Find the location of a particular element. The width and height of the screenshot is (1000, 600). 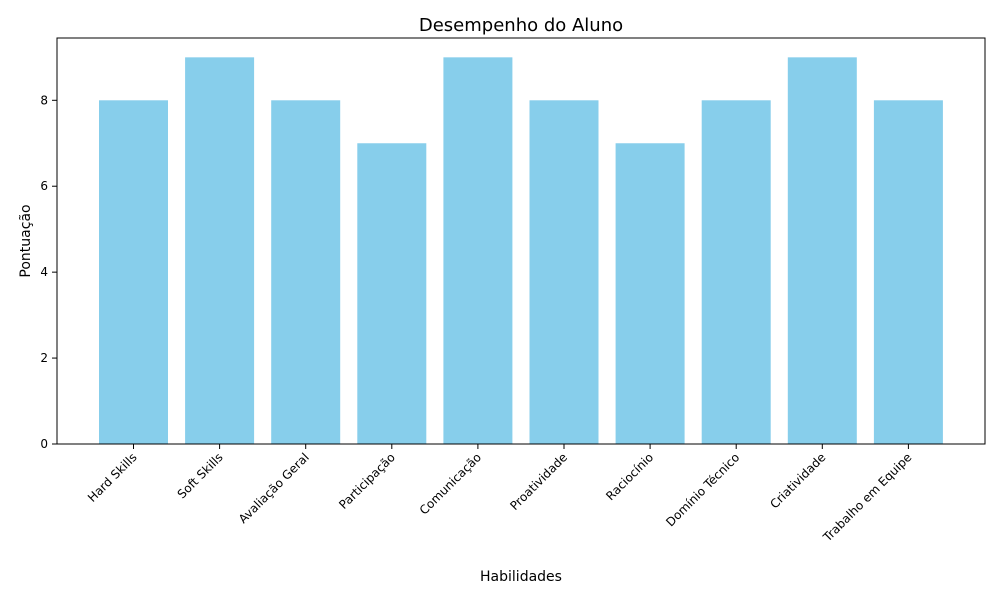

x-tick-label: Raciocínio is located at coordinates (629, 476).